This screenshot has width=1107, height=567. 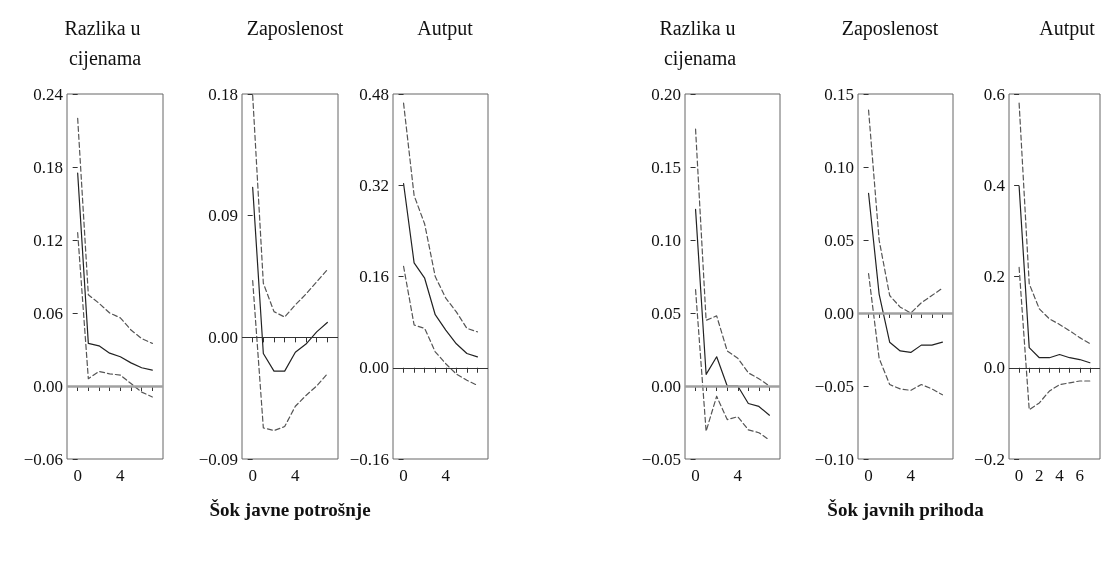 I want to click on y-tick-label: 0.24, so click(x=48, y=94).